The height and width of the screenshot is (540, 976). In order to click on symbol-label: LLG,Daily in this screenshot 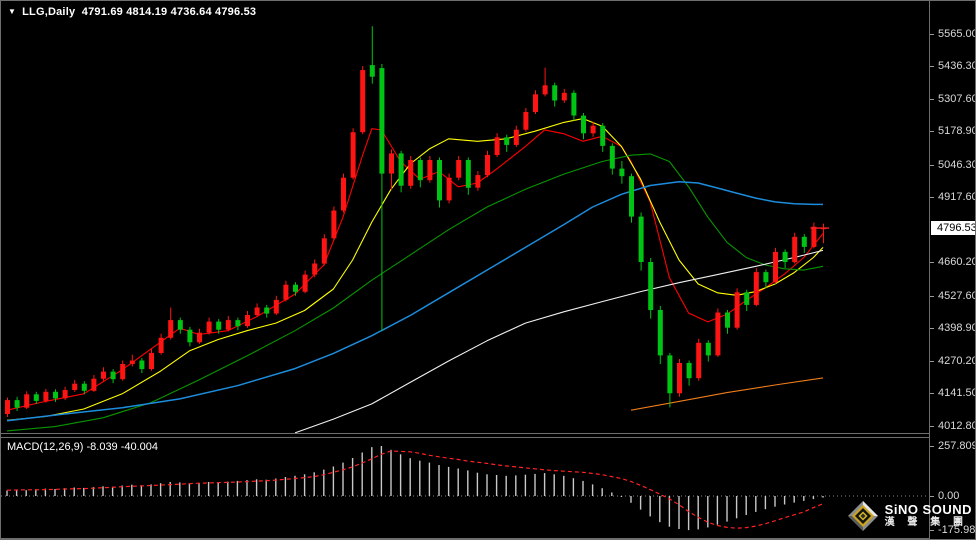, I will do `click(49, 12)`.